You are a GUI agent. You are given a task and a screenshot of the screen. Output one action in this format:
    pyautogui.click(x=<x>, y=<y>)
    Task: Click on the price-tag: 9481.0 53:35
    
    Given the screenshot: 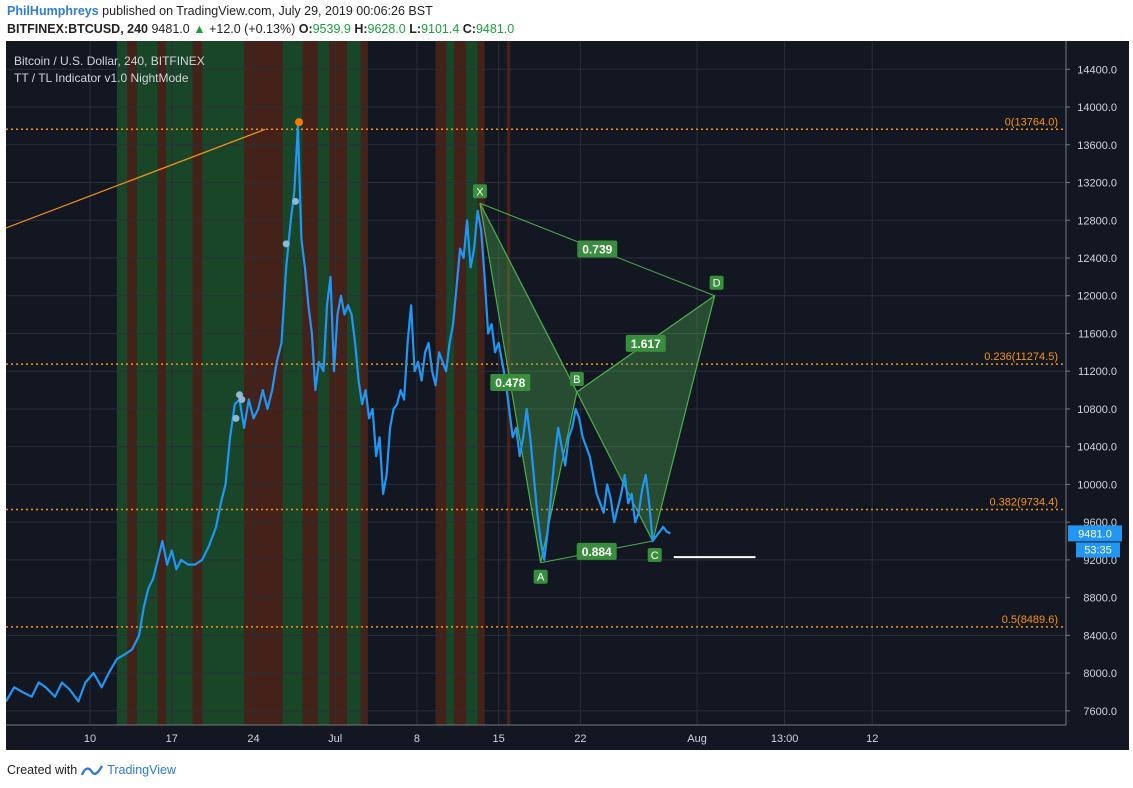 What is the action you would take?
    pyautogui.click(x=1095, y=541)
    